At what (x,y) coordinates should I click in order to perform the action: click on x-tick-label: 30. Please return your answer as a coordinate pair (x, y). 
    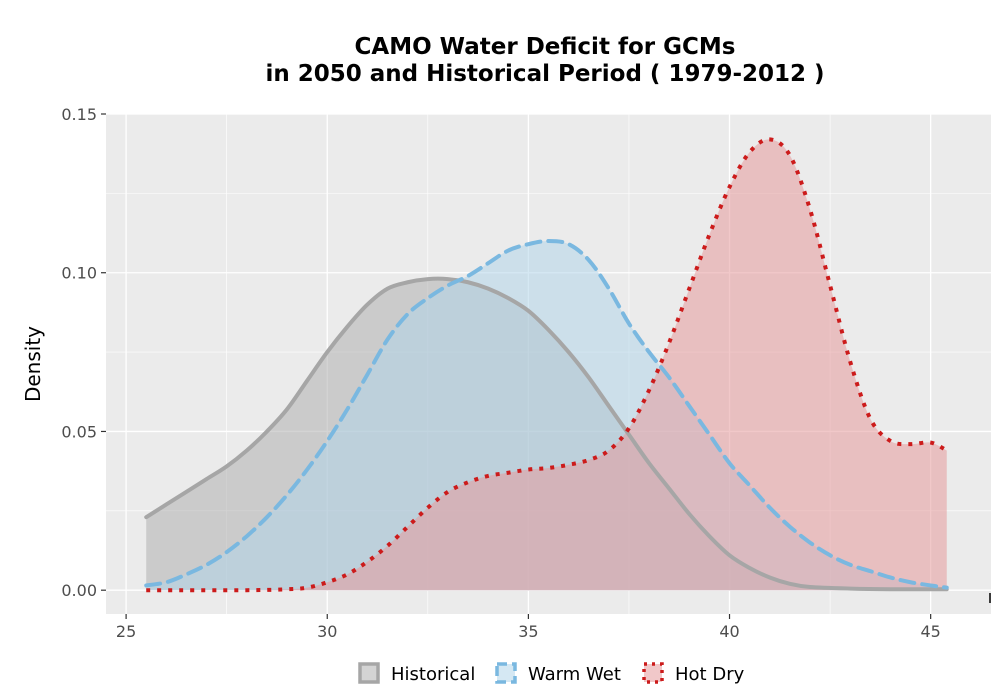
    Looking at the image, I should click on (327, 631).